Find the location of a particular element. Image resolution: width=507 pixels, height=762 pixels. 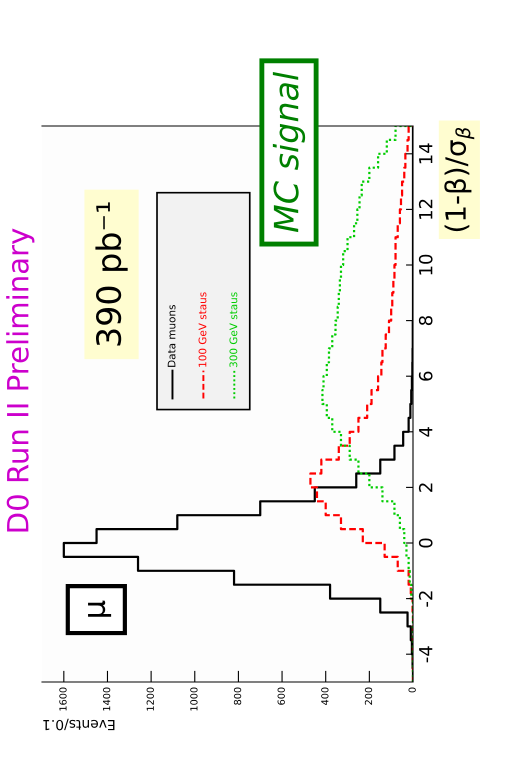

y-tick-label: 4 is located at coordinates (425, 432).